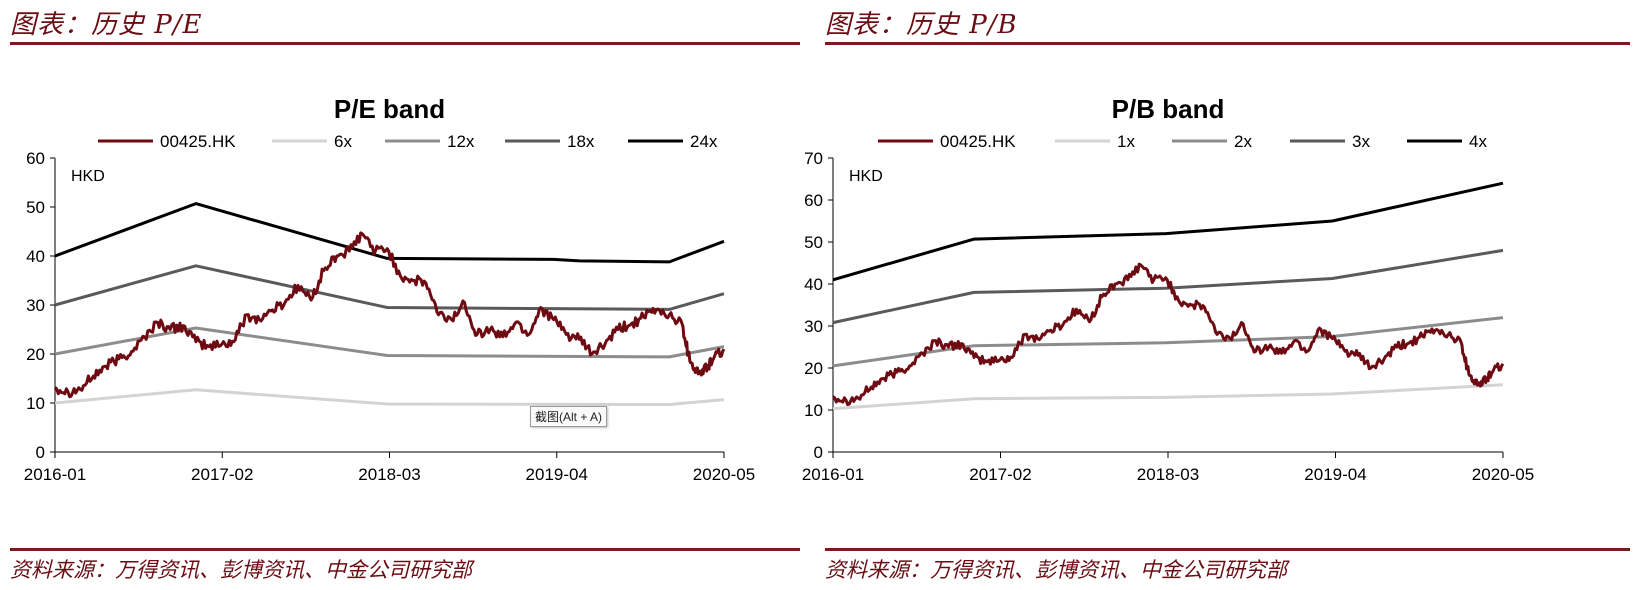 This screenshot has width=1634, height=590. I want to click on legend-label: 24x, so click(704, 141).